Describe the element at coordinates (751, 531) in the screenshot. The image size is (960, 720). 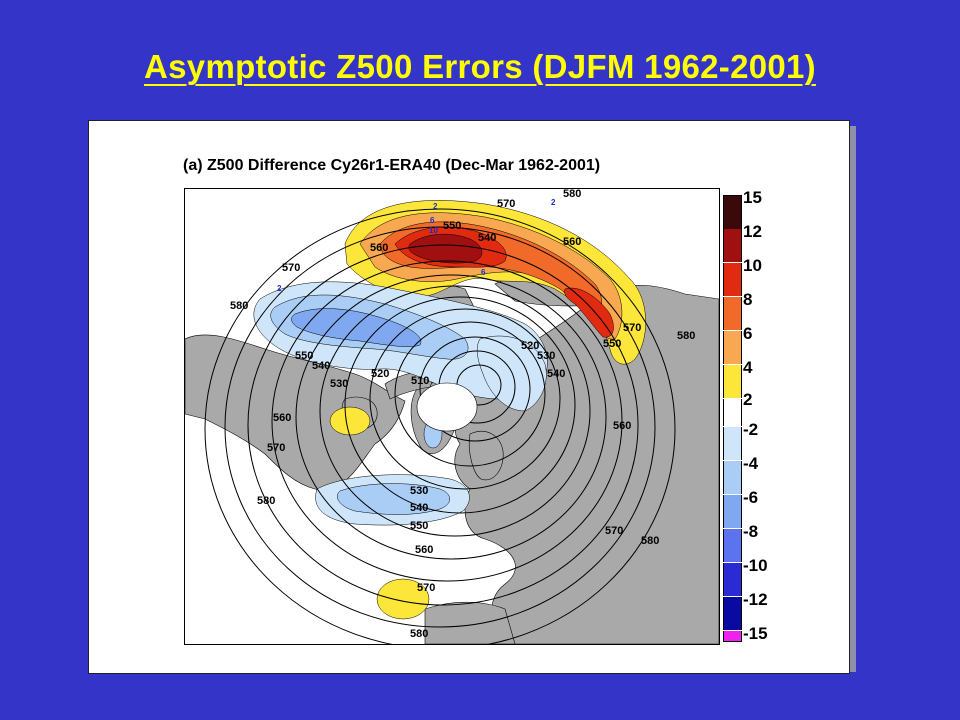
I see `legend-label: -8` at that location.